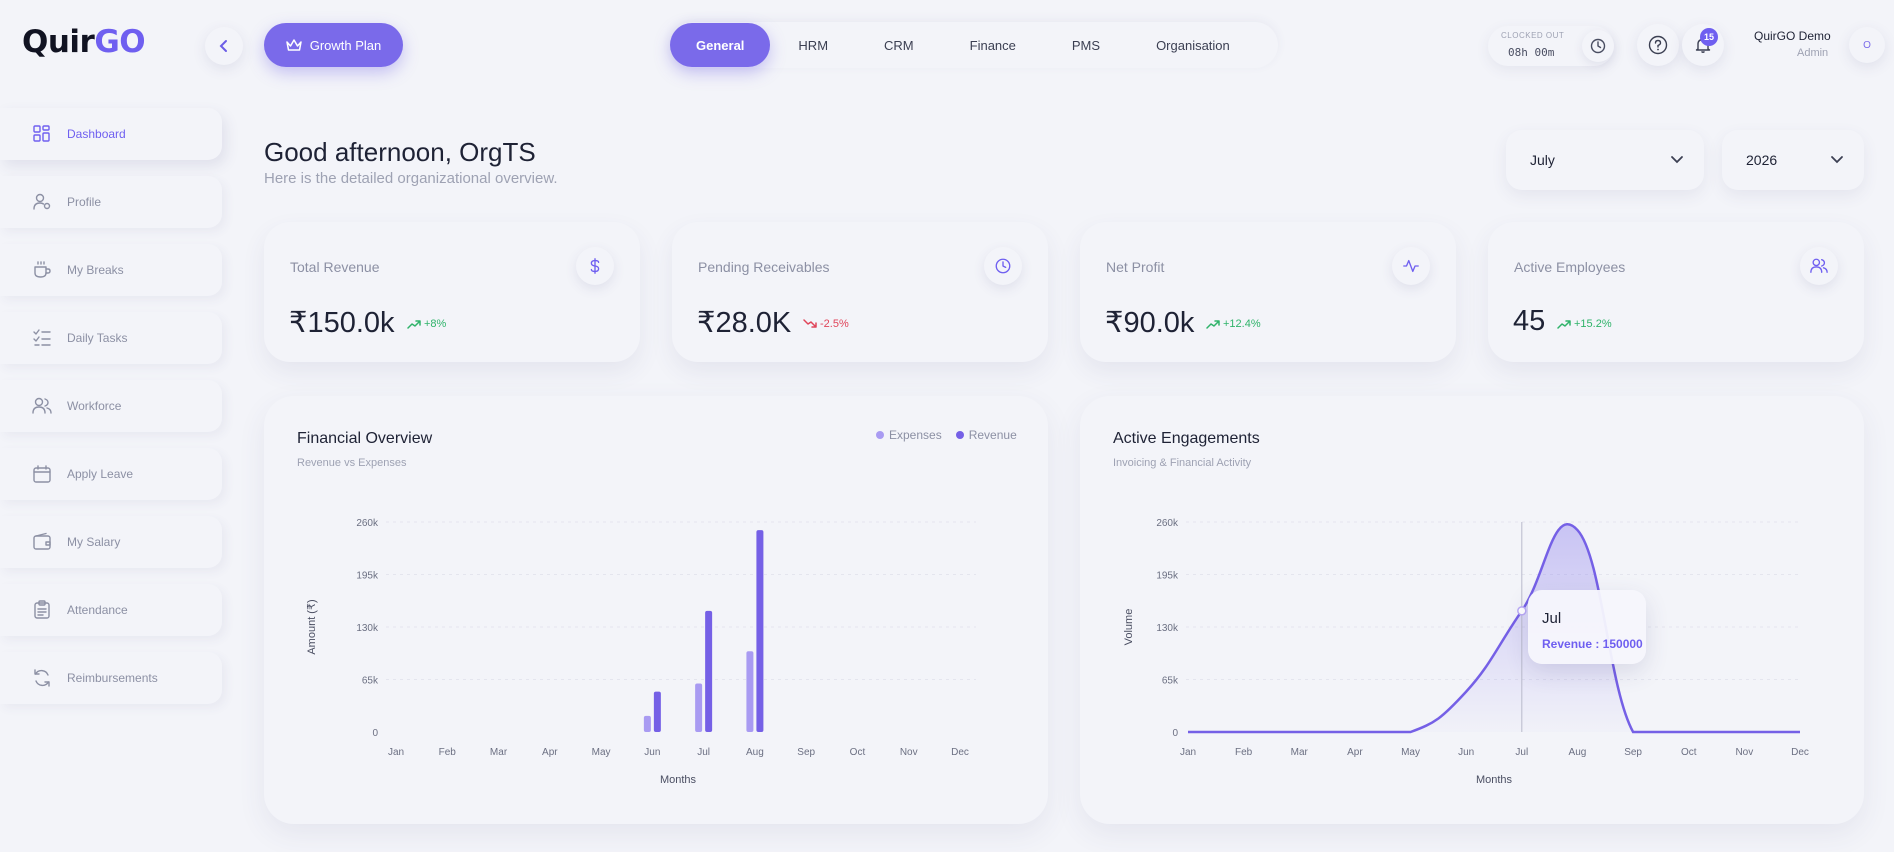  What do you see at coordinates (95, 270) in the screenshot?
I see `sidebar-item-label: My Breaks` at bounding box center [95, 270].